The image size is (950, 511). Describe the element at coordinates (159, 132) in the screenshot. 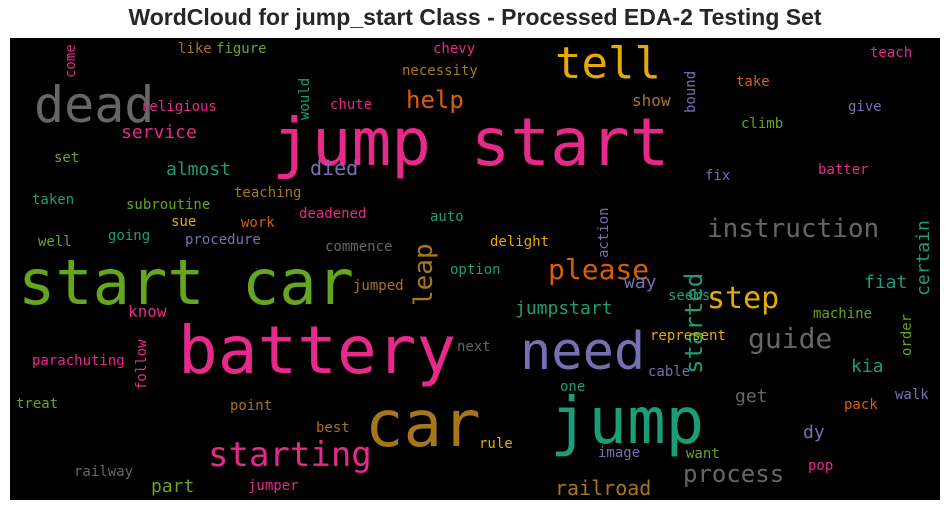

I see `word-service: service` at that location.